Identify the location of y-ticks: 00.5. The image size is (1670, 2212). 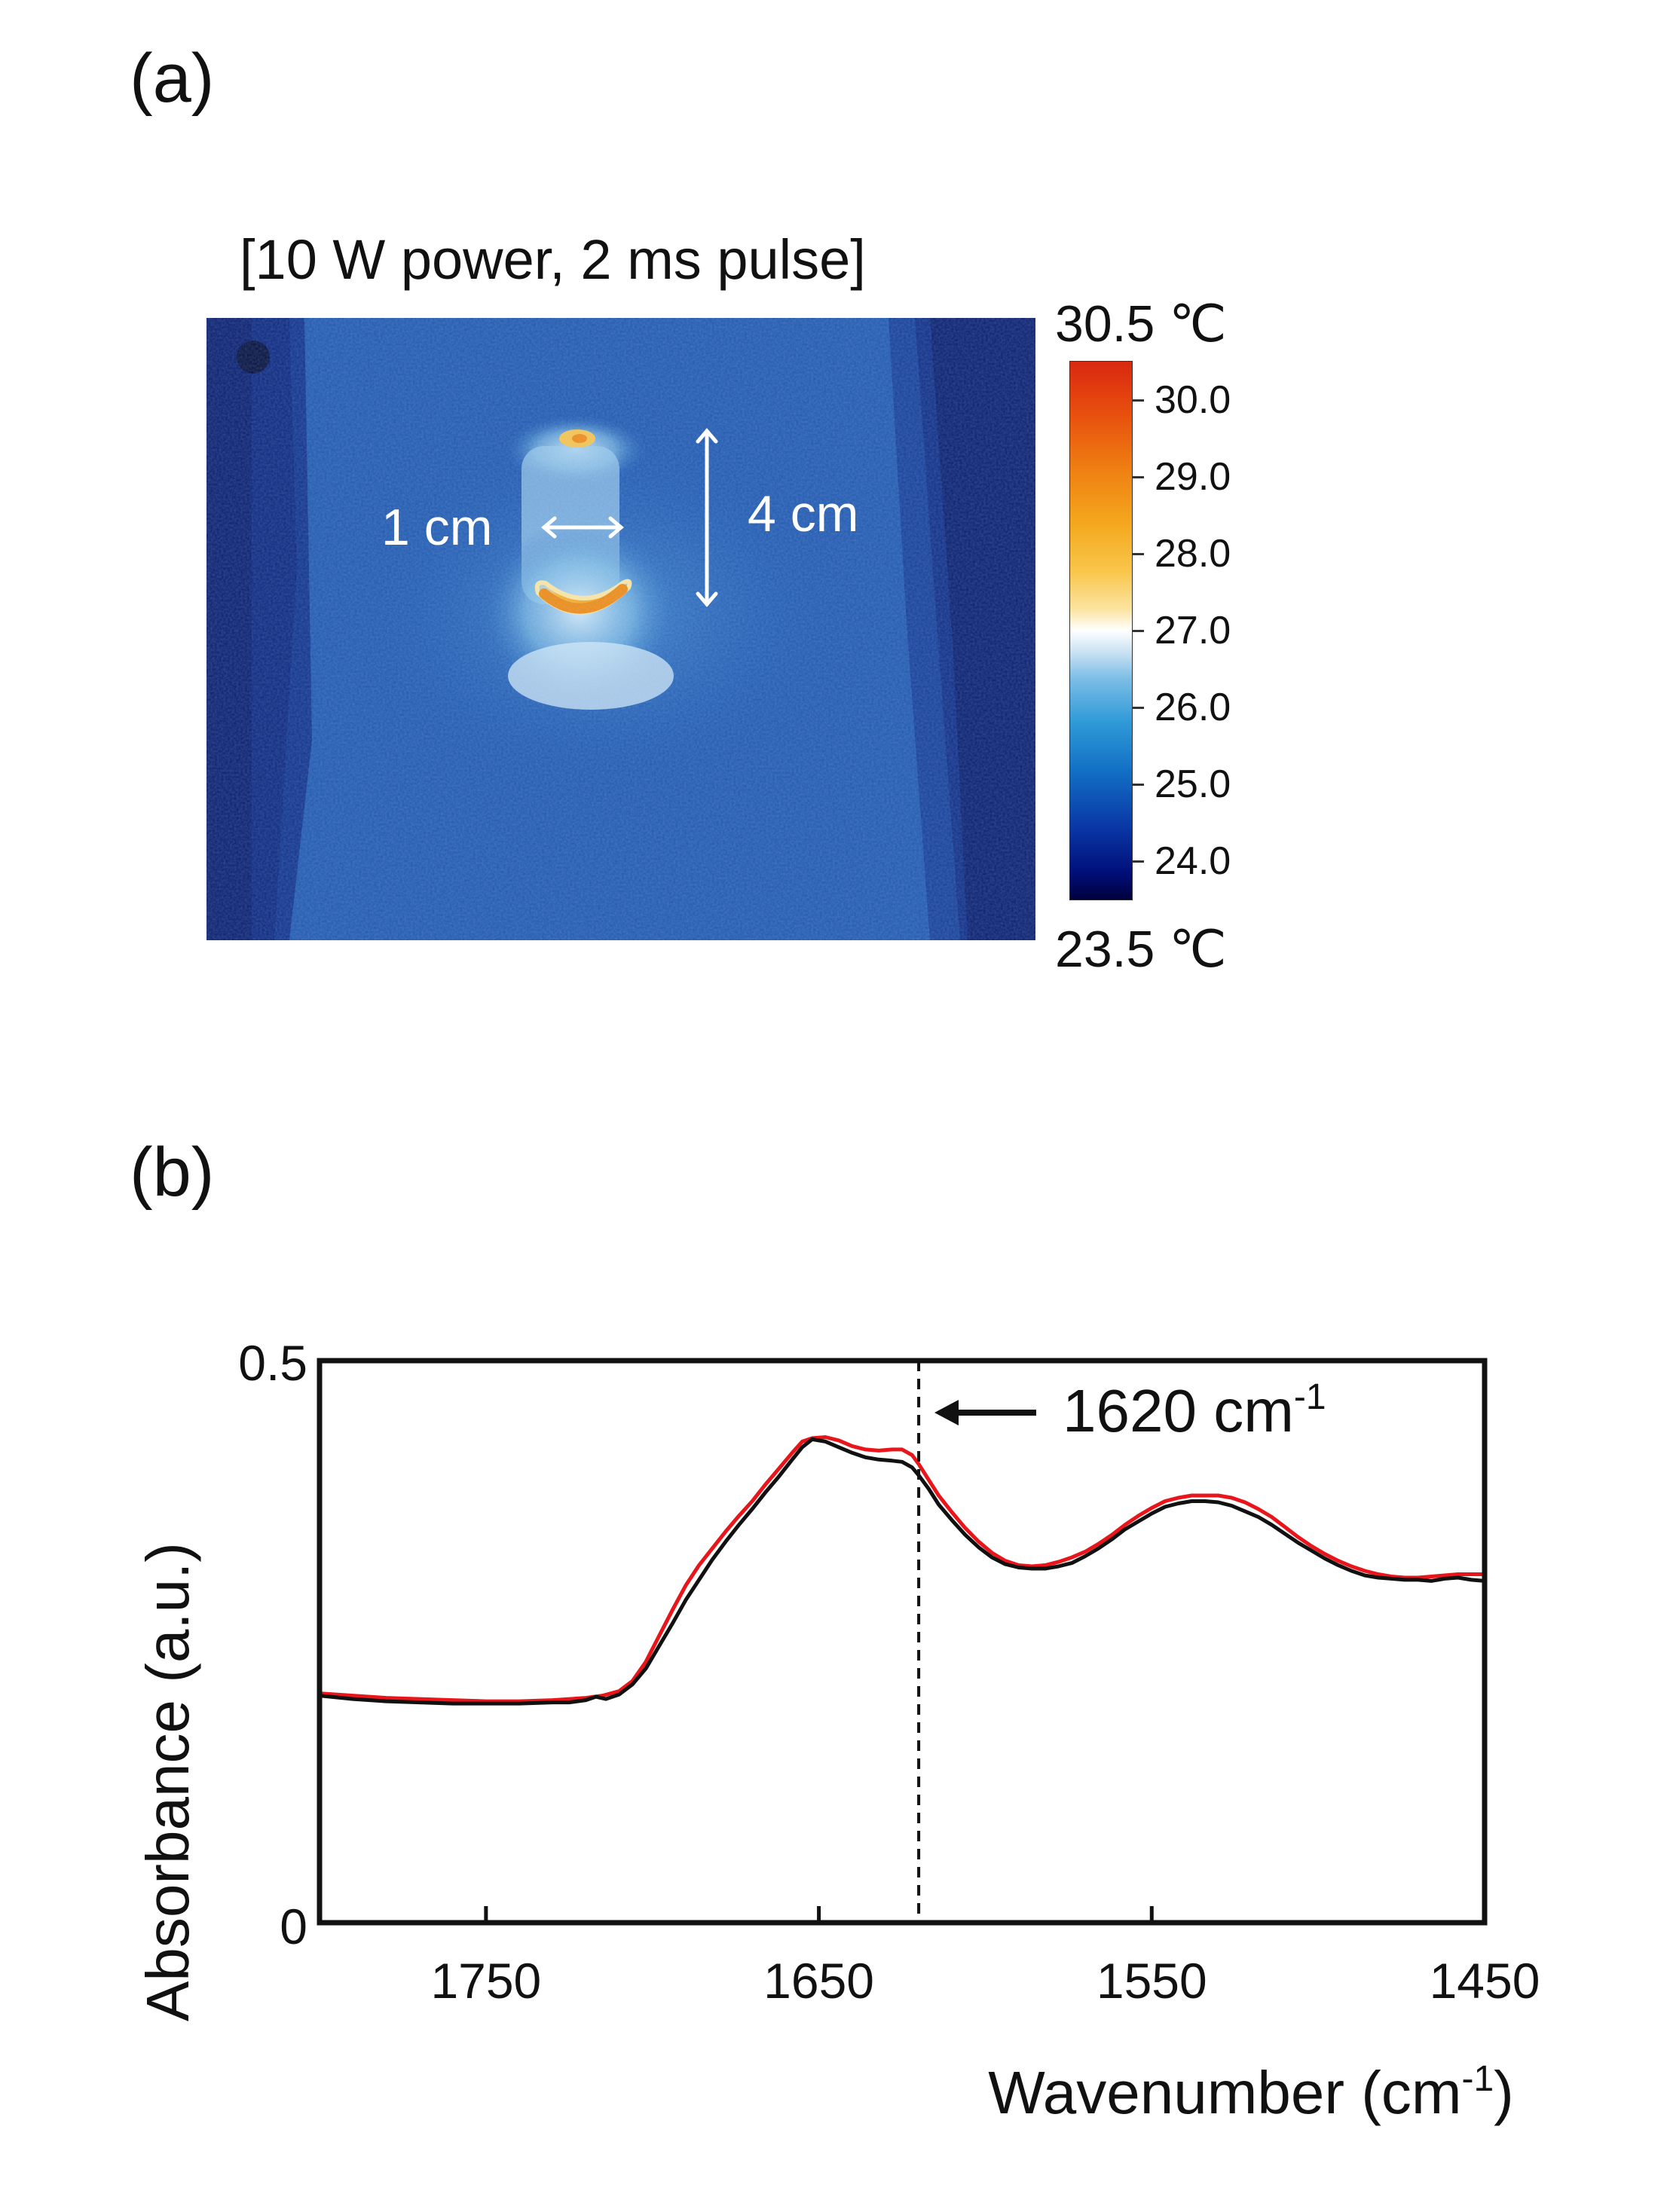
(272, 1644).